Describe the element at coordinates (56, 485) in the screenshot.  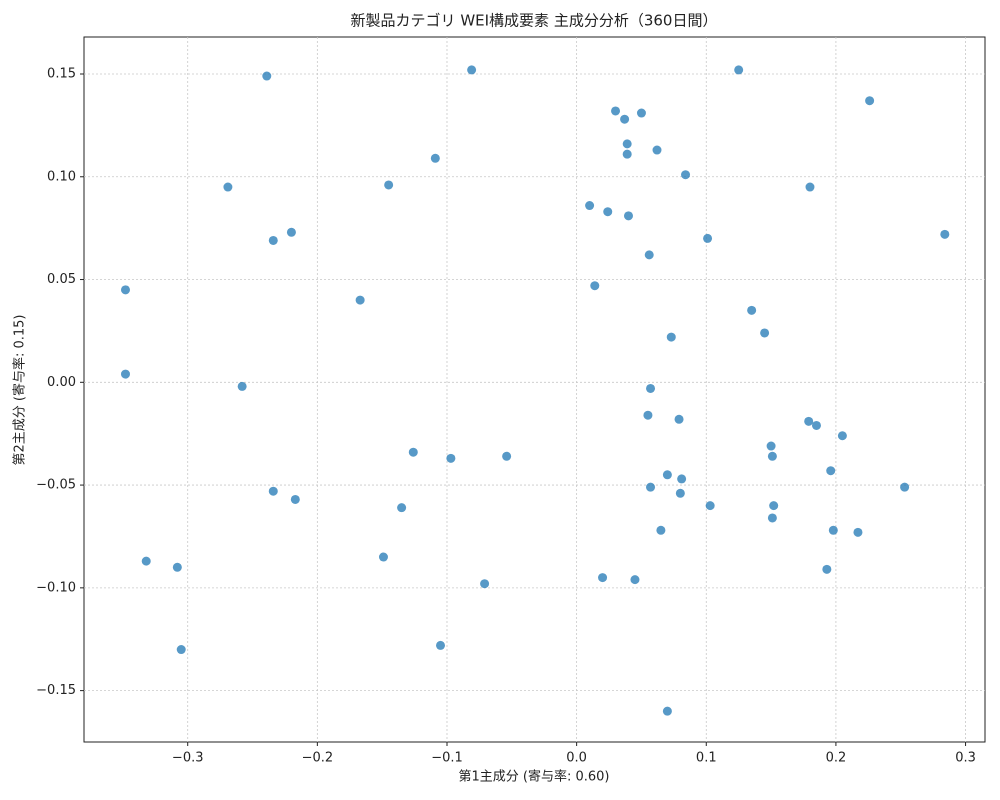
I see `y-tick-label: −0.05` at that location.